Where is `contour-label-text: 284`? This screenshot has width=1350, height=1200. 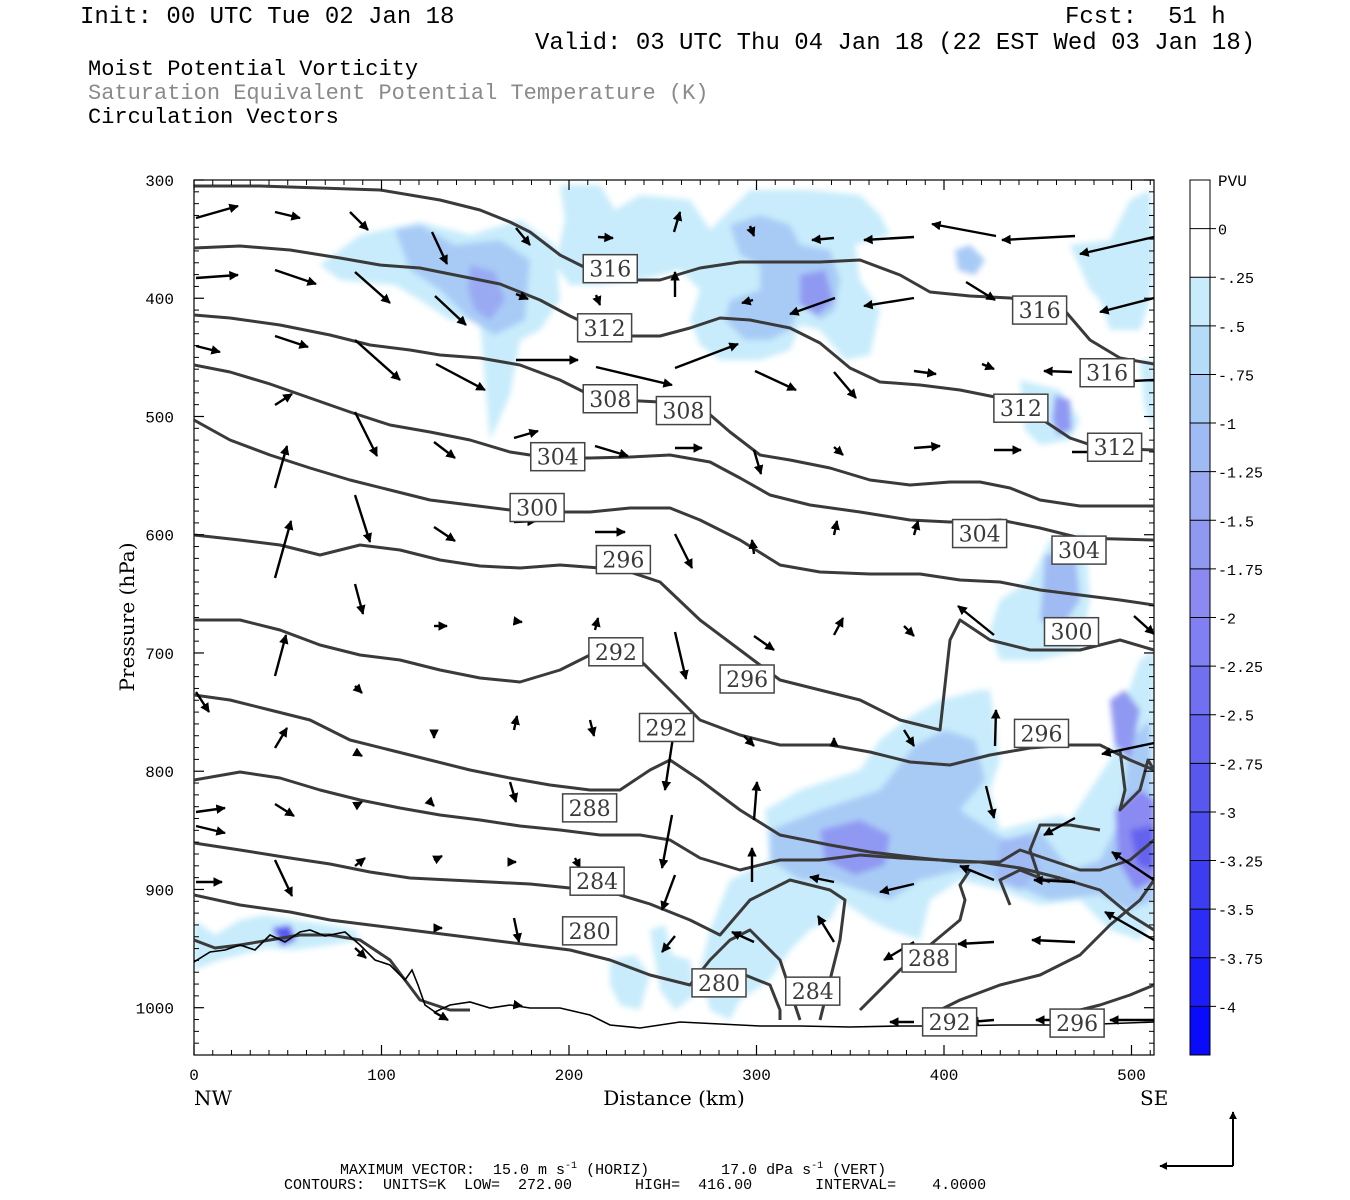
contour-label-text: 284 is located at coordinates (597, 882).